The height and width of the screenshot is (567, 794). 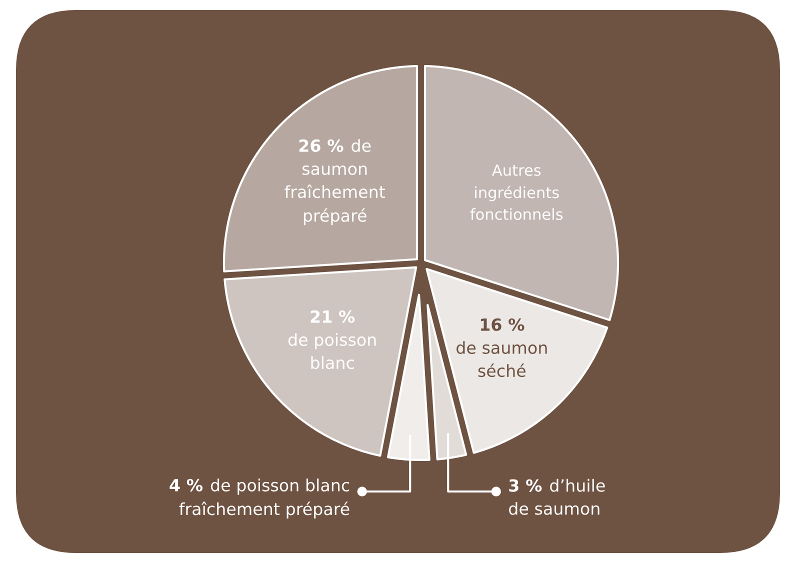 I want to click on data-label: 26 %, so click(x=321, y=145).